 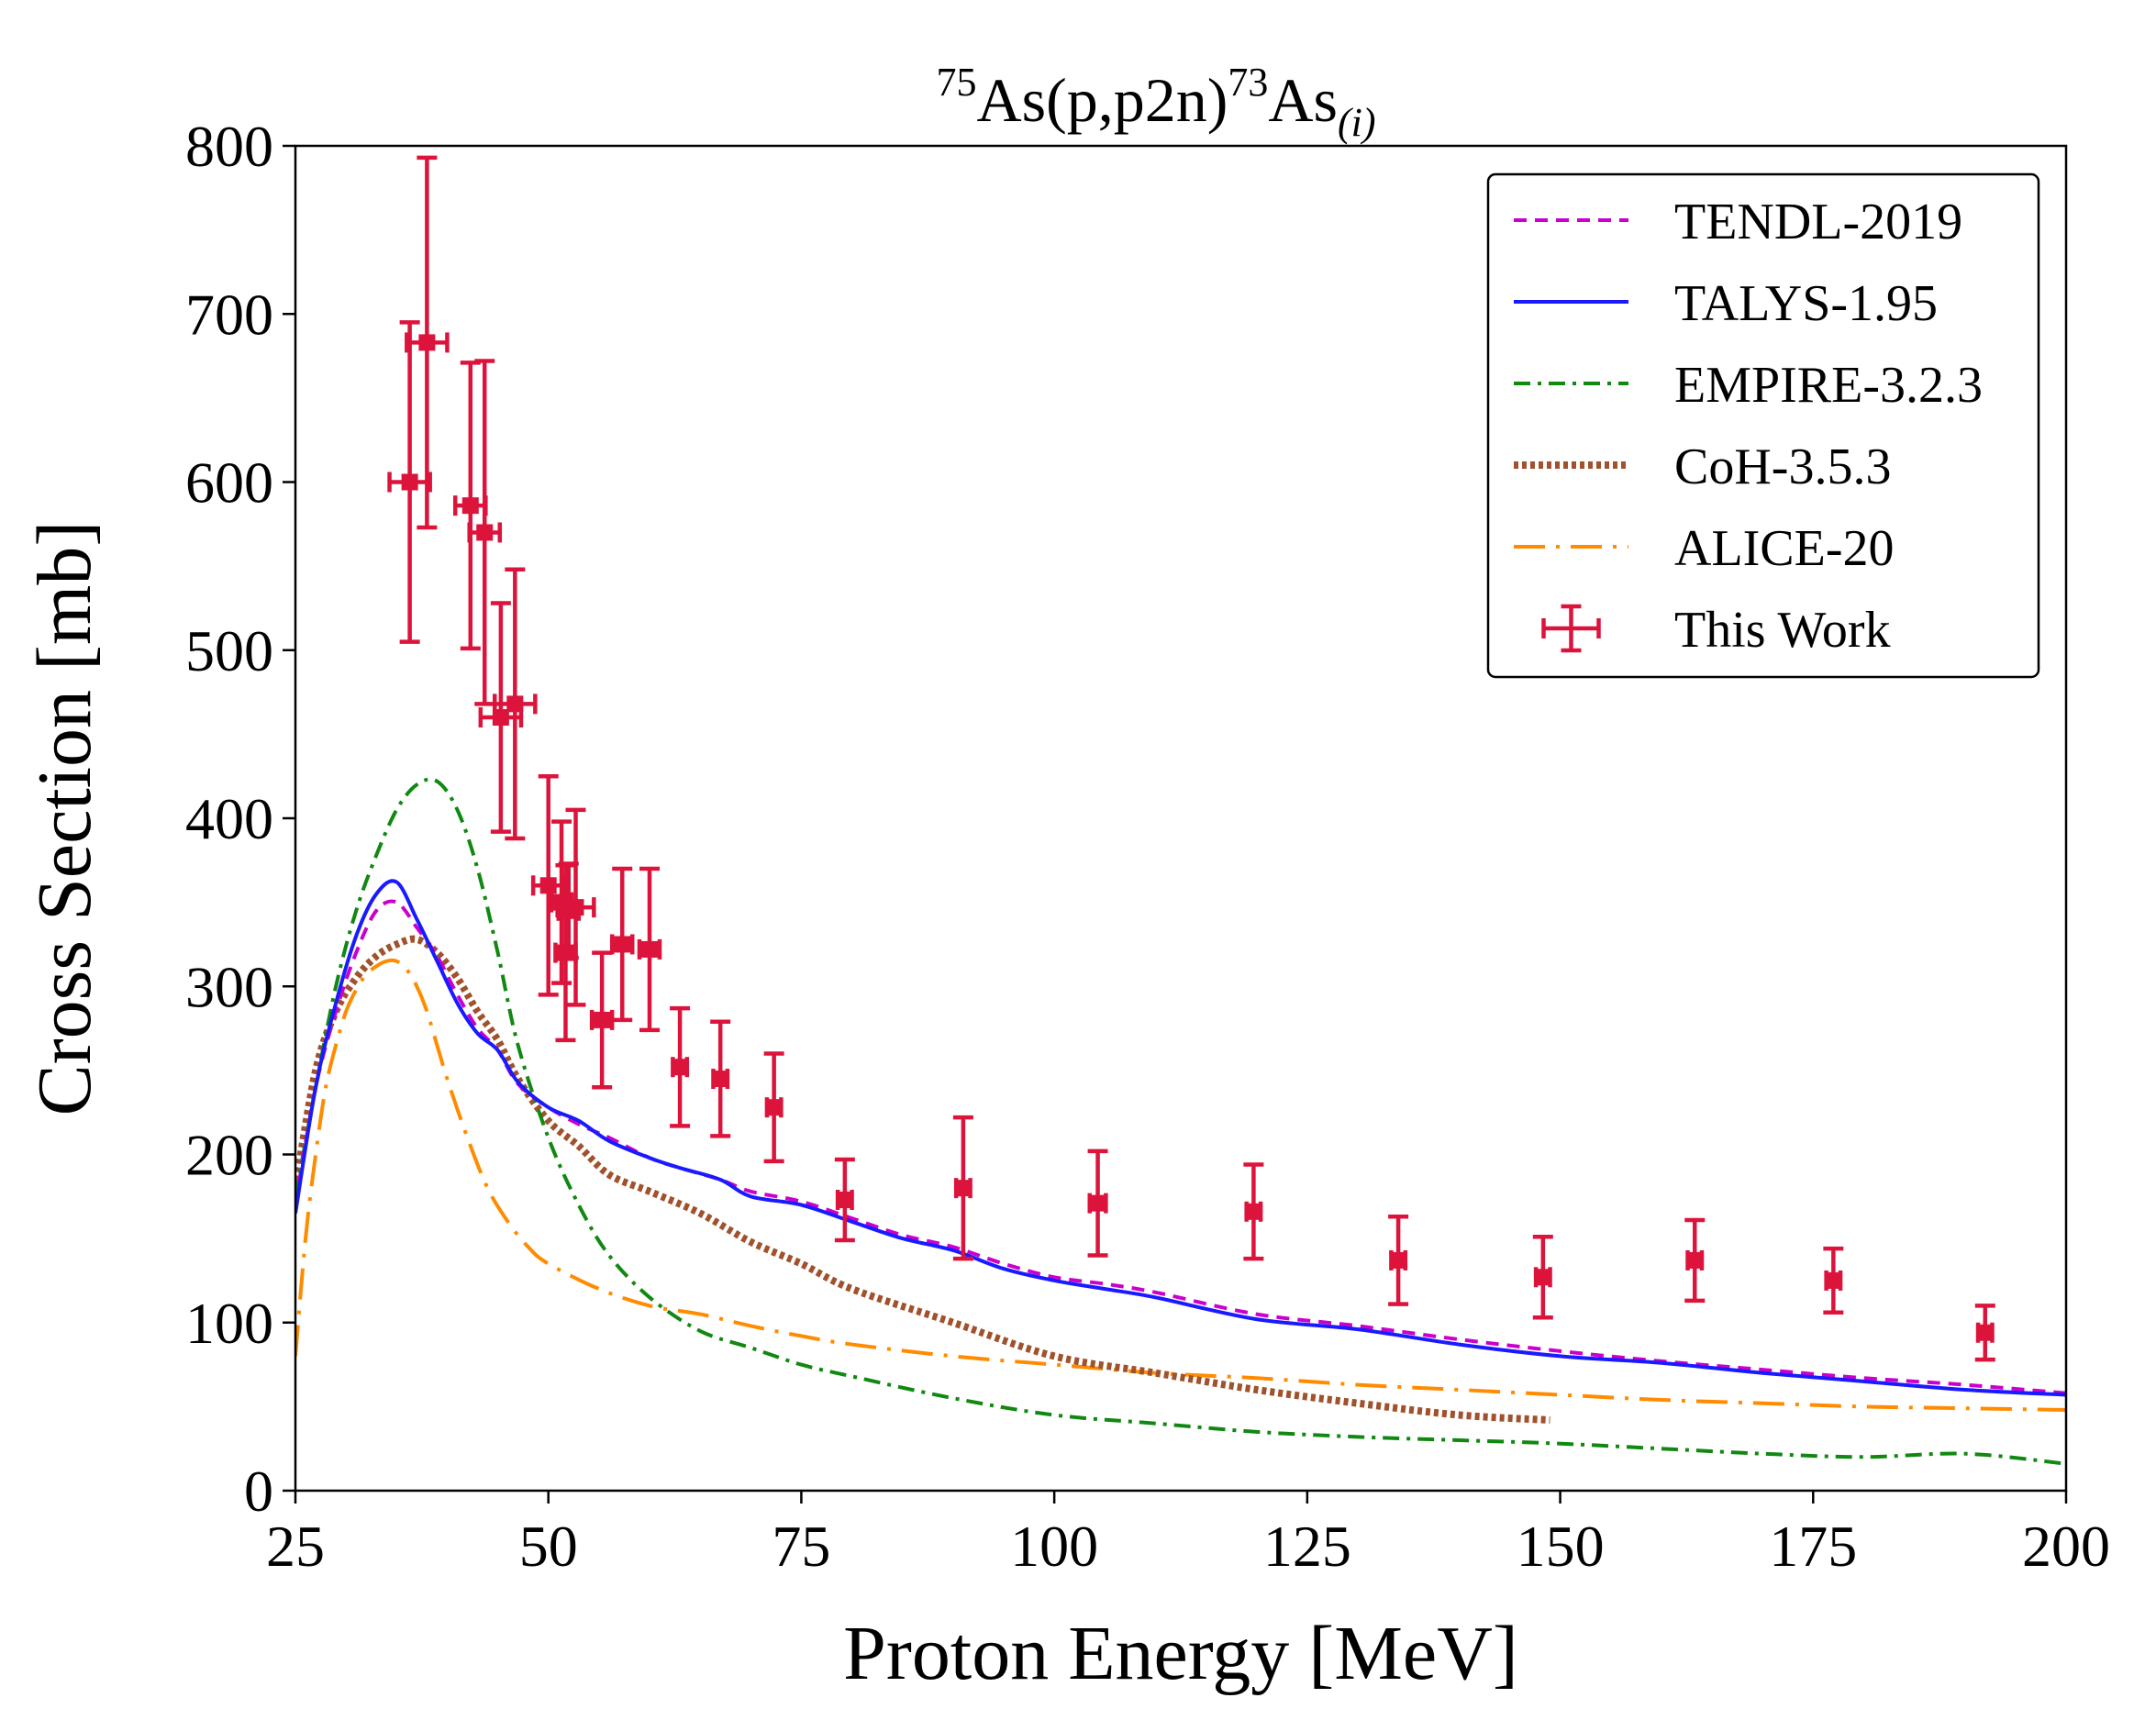 What do you see at coordinates (2066, 1546) in the screenshot?
I see `x-tick-label: 200` at bounding box center [2066, 1546].